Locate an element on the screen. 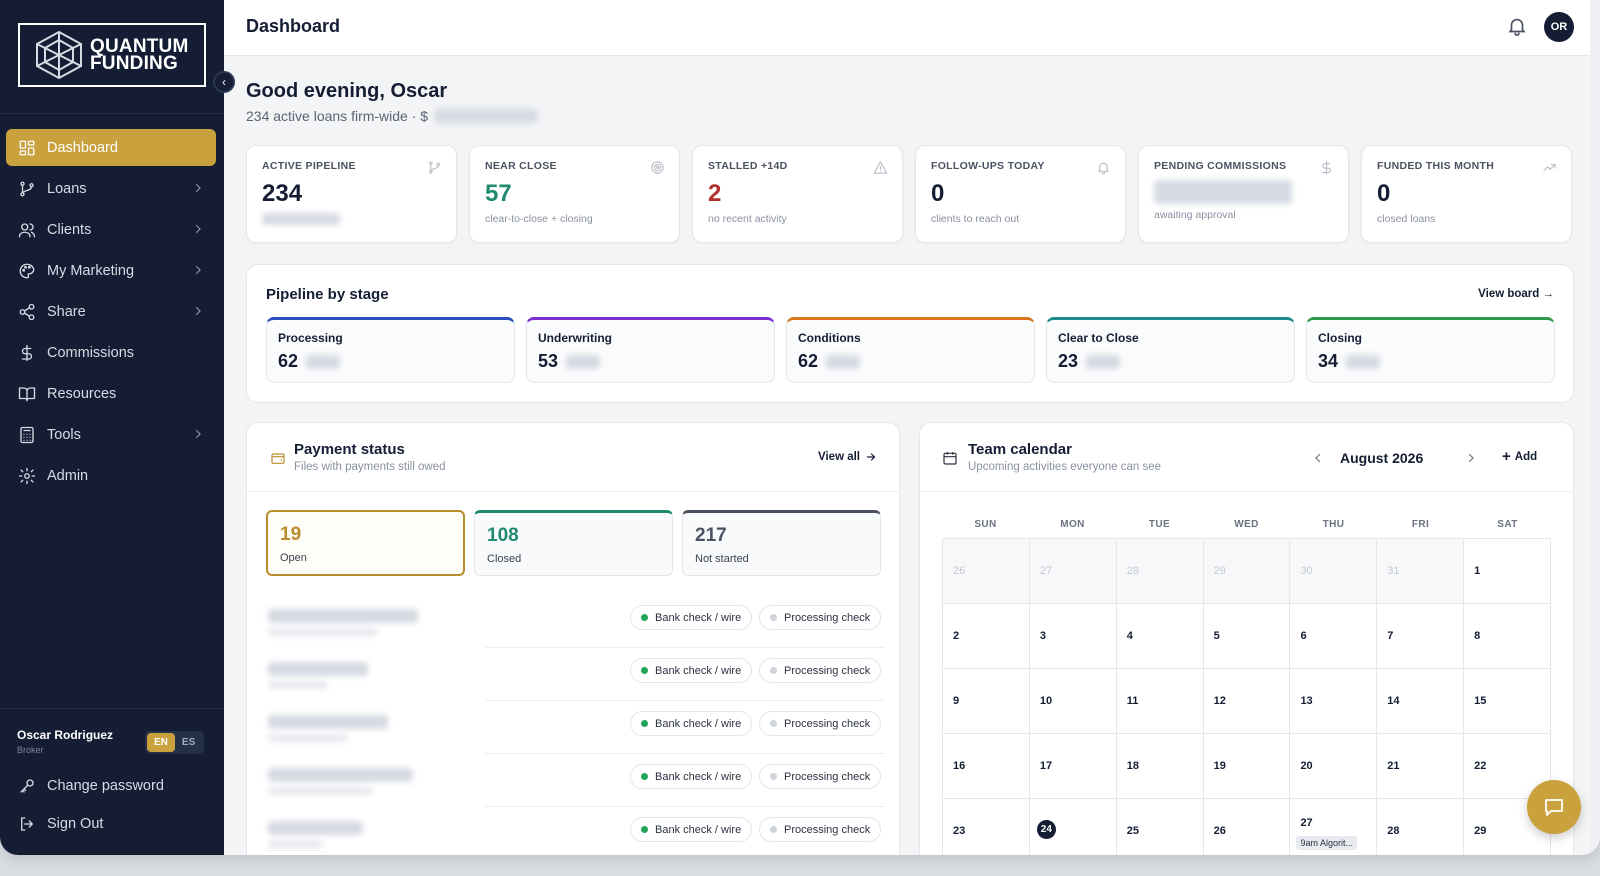 The height and width of the screenshot is (876, 1600). redacted-value is located at coordinates (1223, 192).